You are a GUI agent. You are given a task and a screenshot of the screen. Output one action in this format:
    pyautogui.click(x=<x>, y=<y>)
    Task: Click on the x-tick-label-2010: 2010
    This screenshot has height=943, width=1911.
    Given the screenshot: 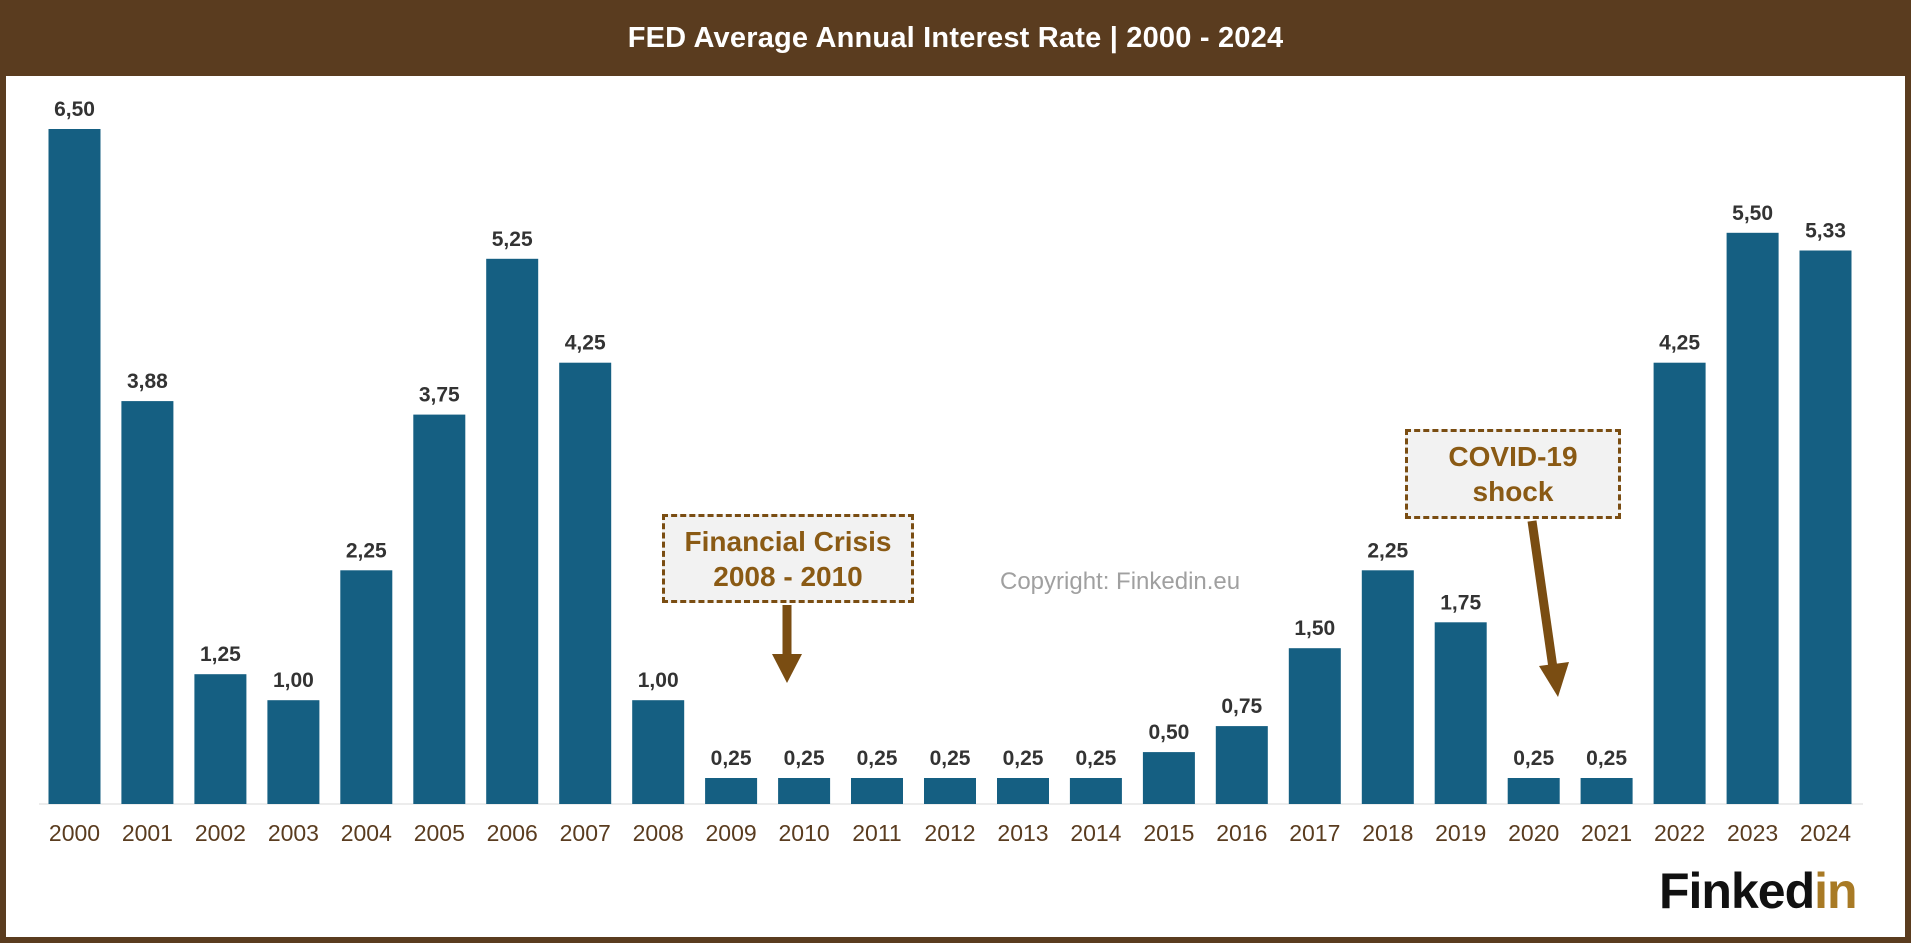 What is the action you would take?
    pyautogui.click(x=804, y=833)
    